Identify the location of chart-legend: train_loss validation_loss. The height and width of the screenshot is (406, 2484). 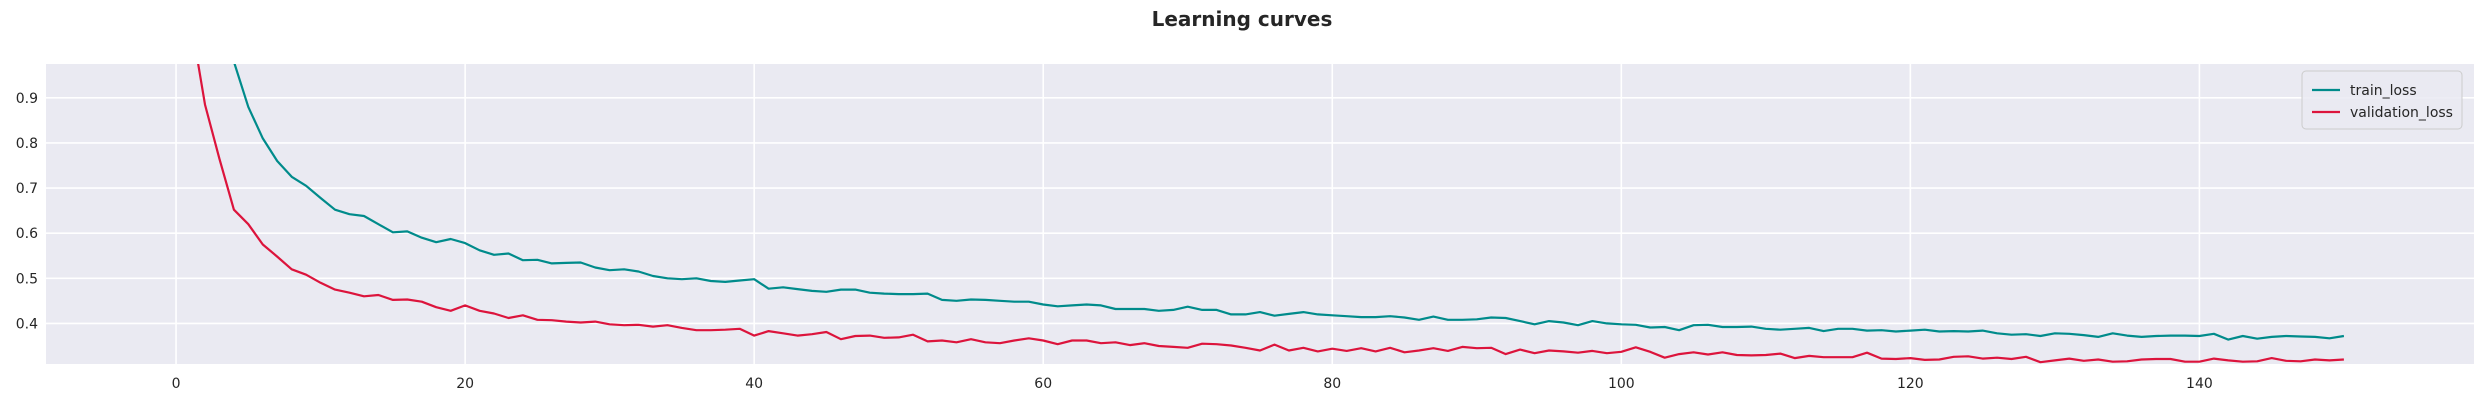
(2382, 100).